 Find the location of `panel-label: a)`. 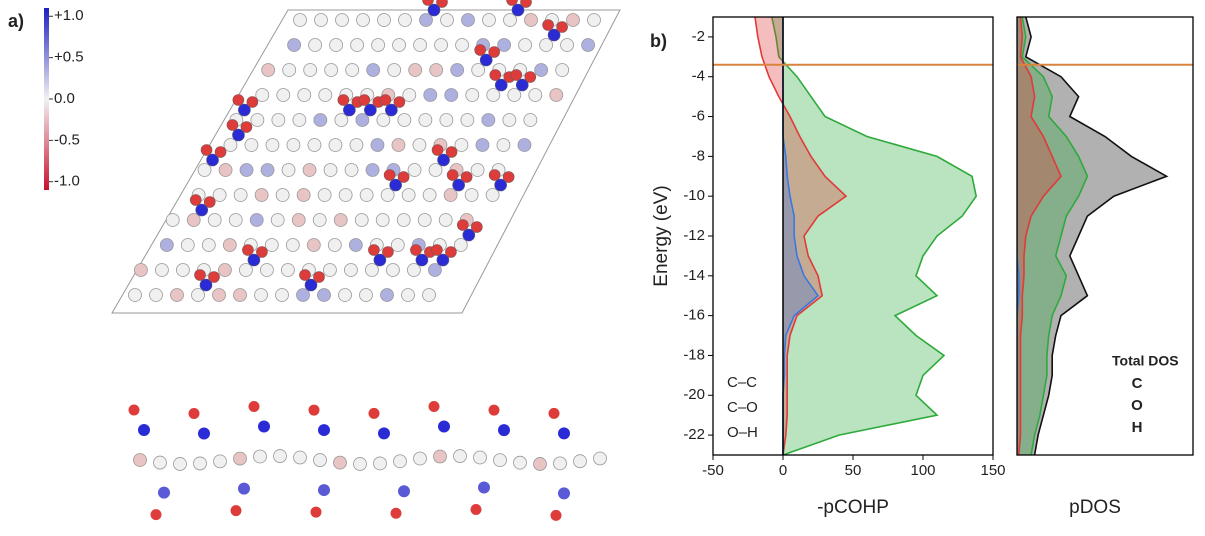

panel-label: a) is located at coordinates (16, 21).